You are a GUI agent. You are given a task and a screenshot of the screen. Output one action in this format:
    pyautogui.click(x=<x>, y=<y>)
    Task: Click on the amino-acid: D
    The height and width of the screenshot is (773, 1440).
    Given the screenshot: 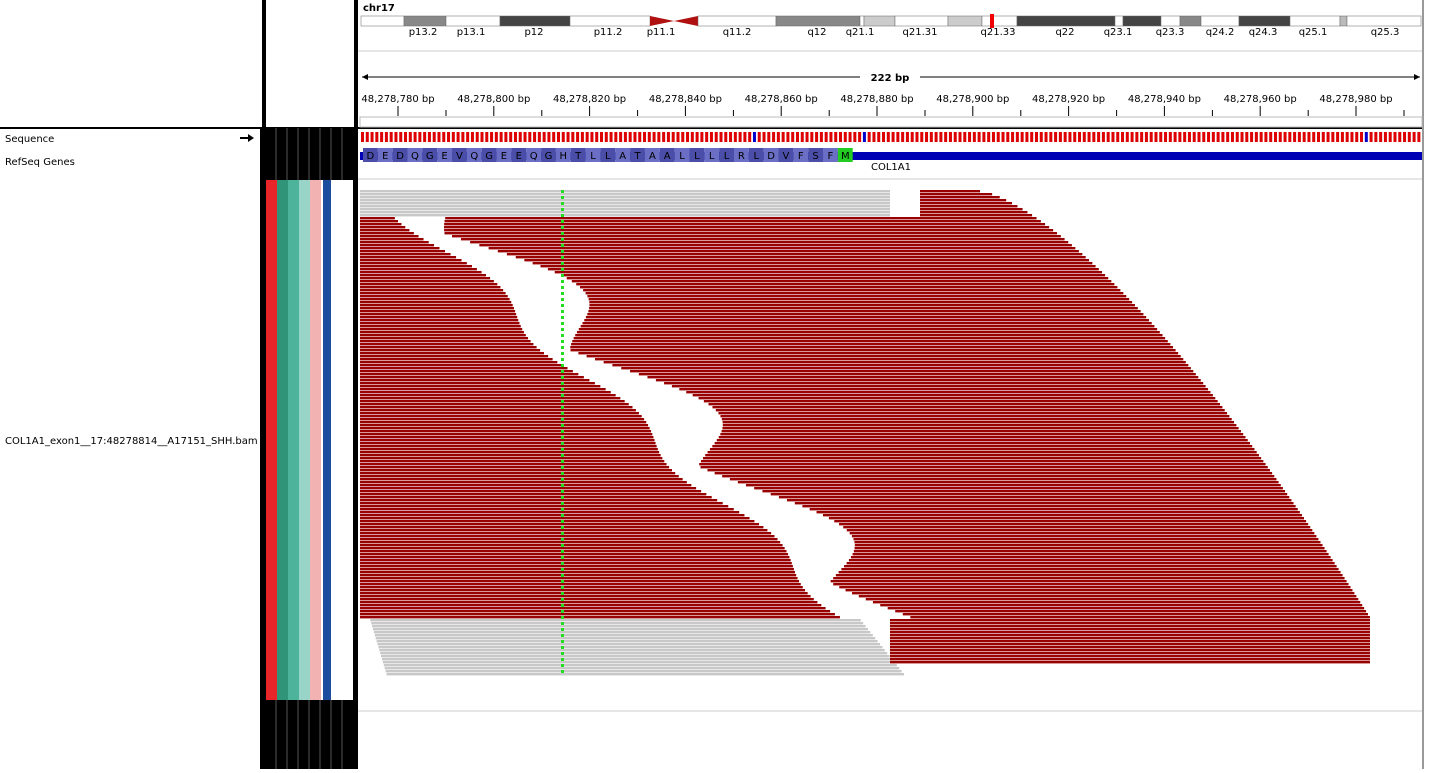 What is the action you would take?
    pyautogui.click(x=400, y=156)
    